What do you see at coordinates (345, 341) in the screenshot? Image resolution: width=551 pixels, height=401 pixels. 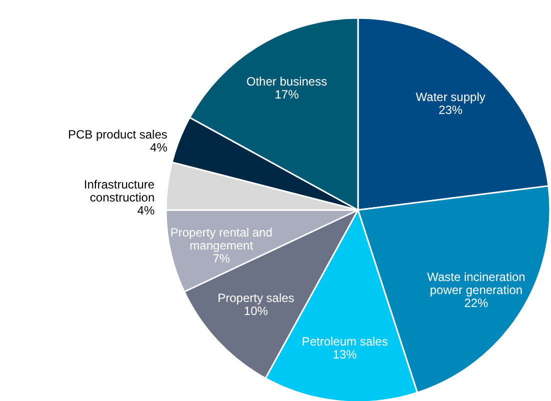 I see `slice-label: Petroleum sales` at bounding box center [345, 341].